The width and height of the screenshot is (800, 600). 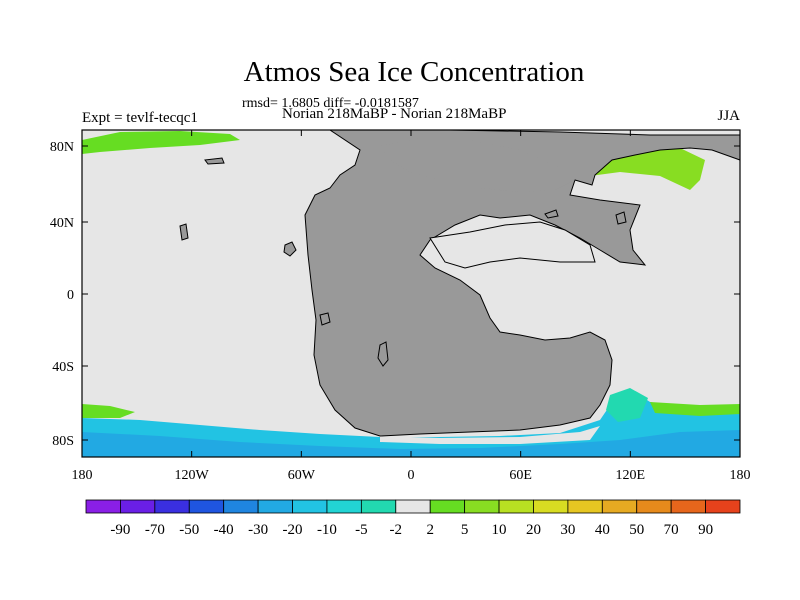 What do you see at coordinates (411, 475) in the screenshot?
I see `lon-tick-label: 0` at bounding box center [411, 475].